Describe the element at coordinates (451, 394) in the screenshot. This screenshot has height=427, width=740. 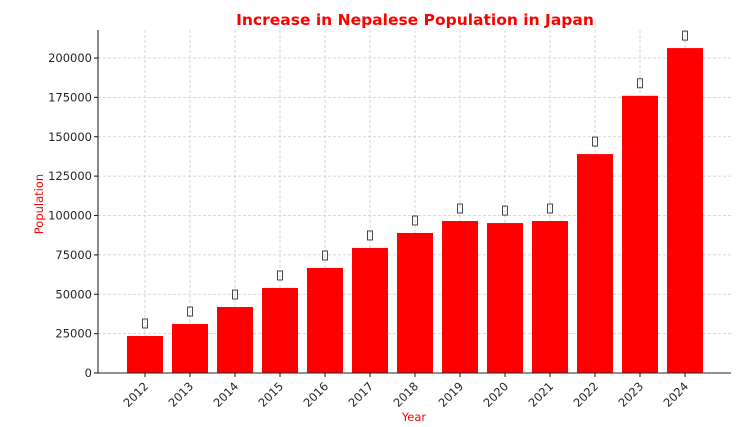
I see `x-tick-label: 2019` at that location.